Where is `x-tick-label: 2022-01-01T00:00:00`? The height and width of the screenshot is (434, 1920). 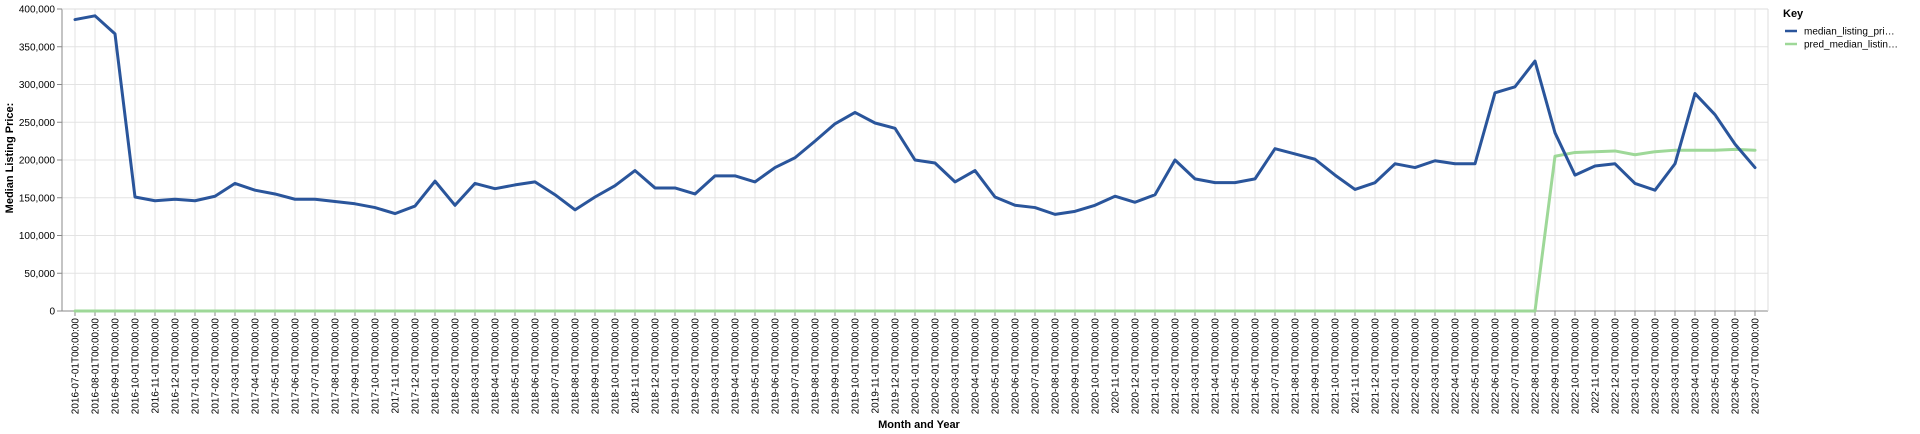
x-tick-label: 2022-01-01T00:00:00 is located at coordinates (1396, 366).